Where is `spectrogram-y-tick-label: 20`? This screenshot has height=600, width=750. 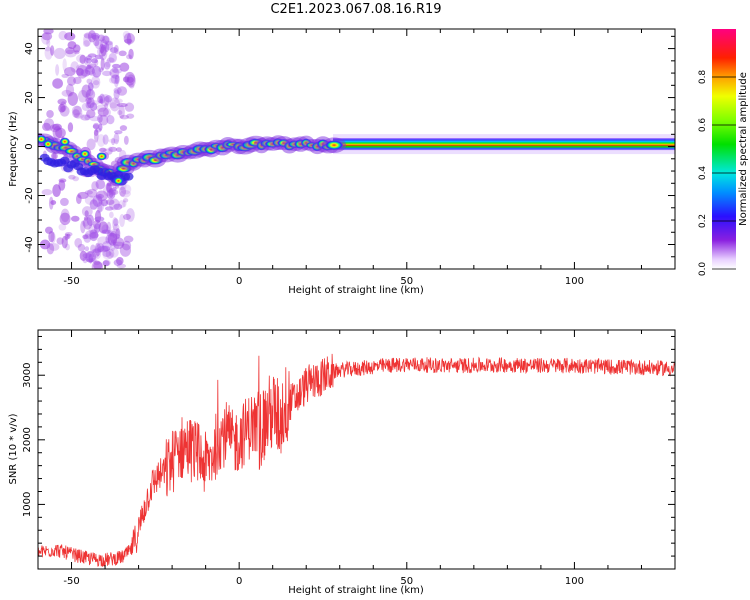 spectrogram-y-tick-label: 20 is located at coordinates (29, 97).